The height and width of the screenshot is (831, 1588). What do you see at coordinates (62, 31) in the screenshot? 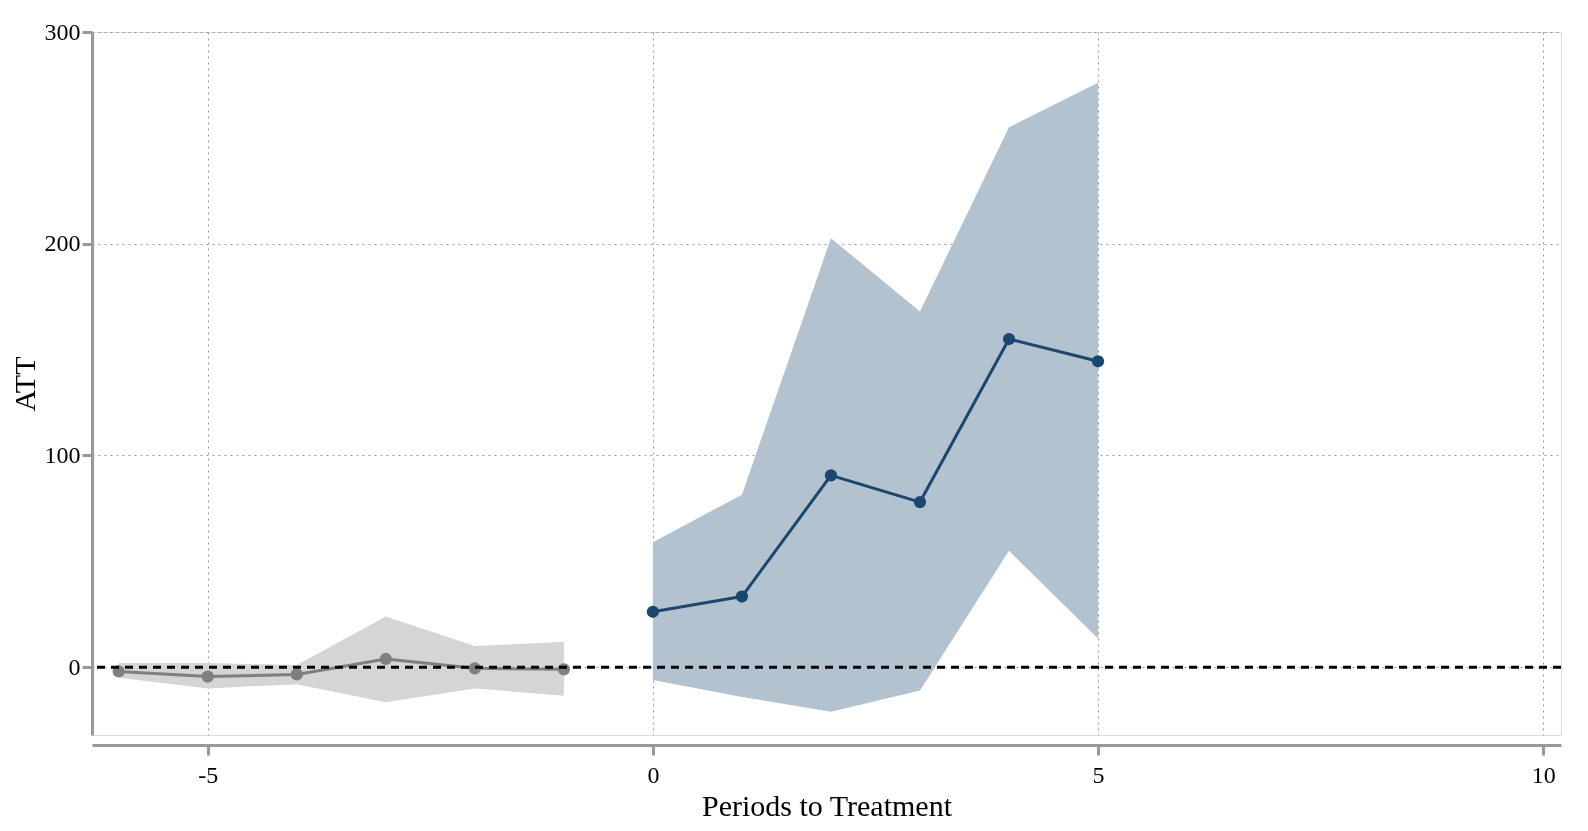
I see `y-tick-label: 300` at bounding box center [62, 31].